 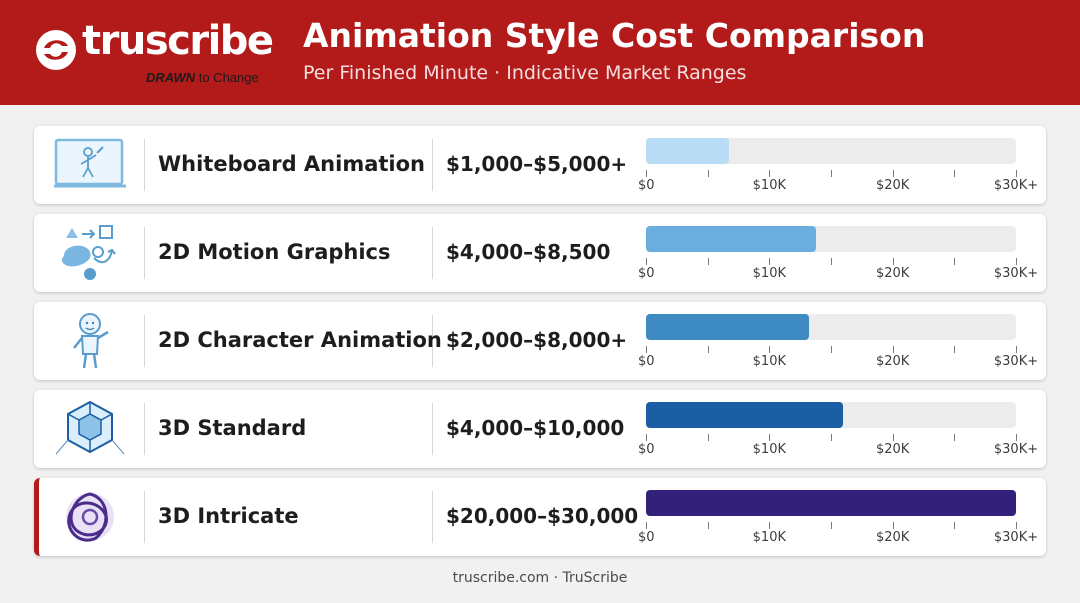 What do you see at coordinates (90, 429) in the screenshot?
I see `wireframe-cube-icon` at bounding box center [90, 429].